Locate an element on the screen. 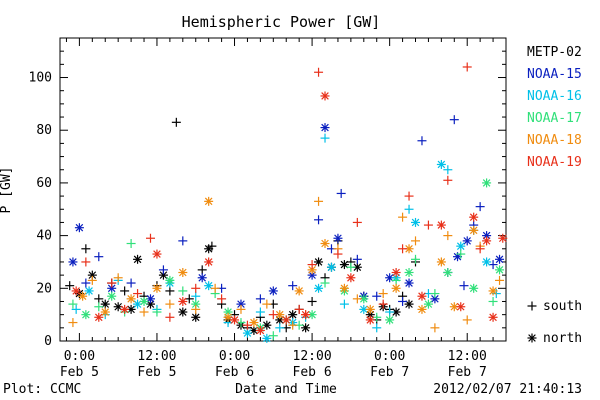  footer-left: Plot: CCMC is located at coordinates (42, 389).